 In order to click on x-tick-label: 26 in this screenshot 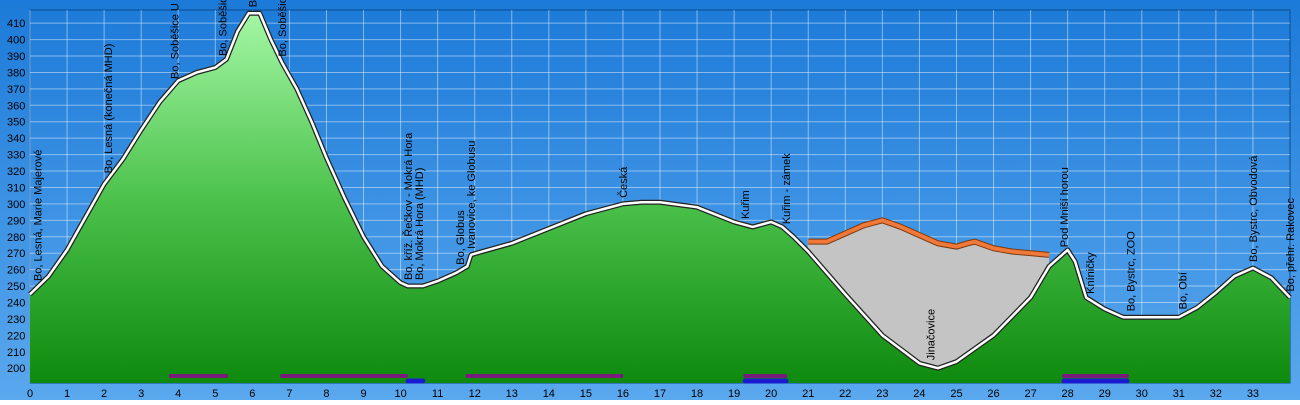, I will do `click(993, 394)`.